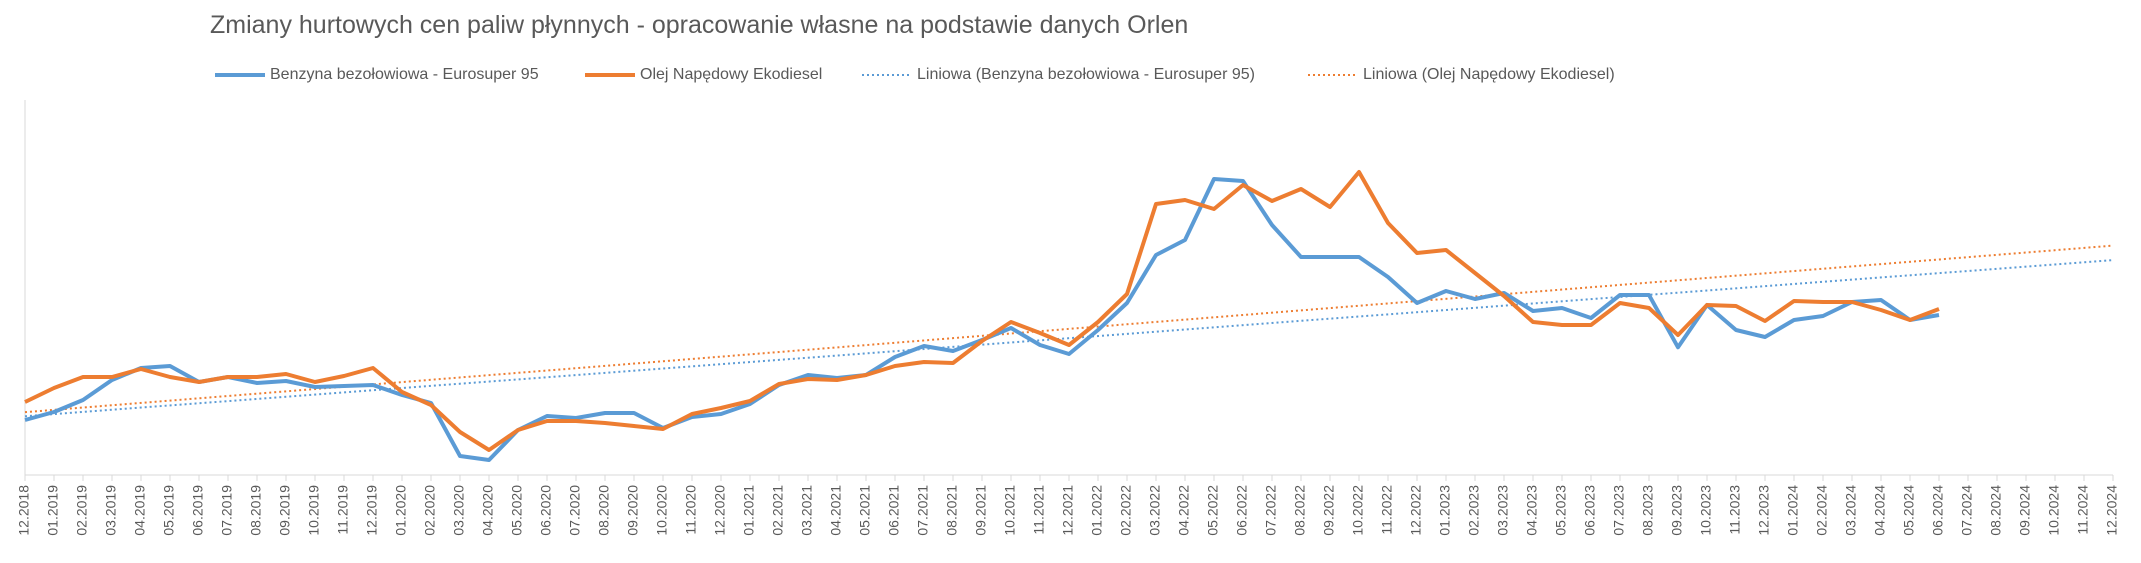 This screenshot has width=2141, height=563. Describe the element at coordinates (1706, 510) in the screenshot. I see `x-tick-label: 10.2023` at that location.